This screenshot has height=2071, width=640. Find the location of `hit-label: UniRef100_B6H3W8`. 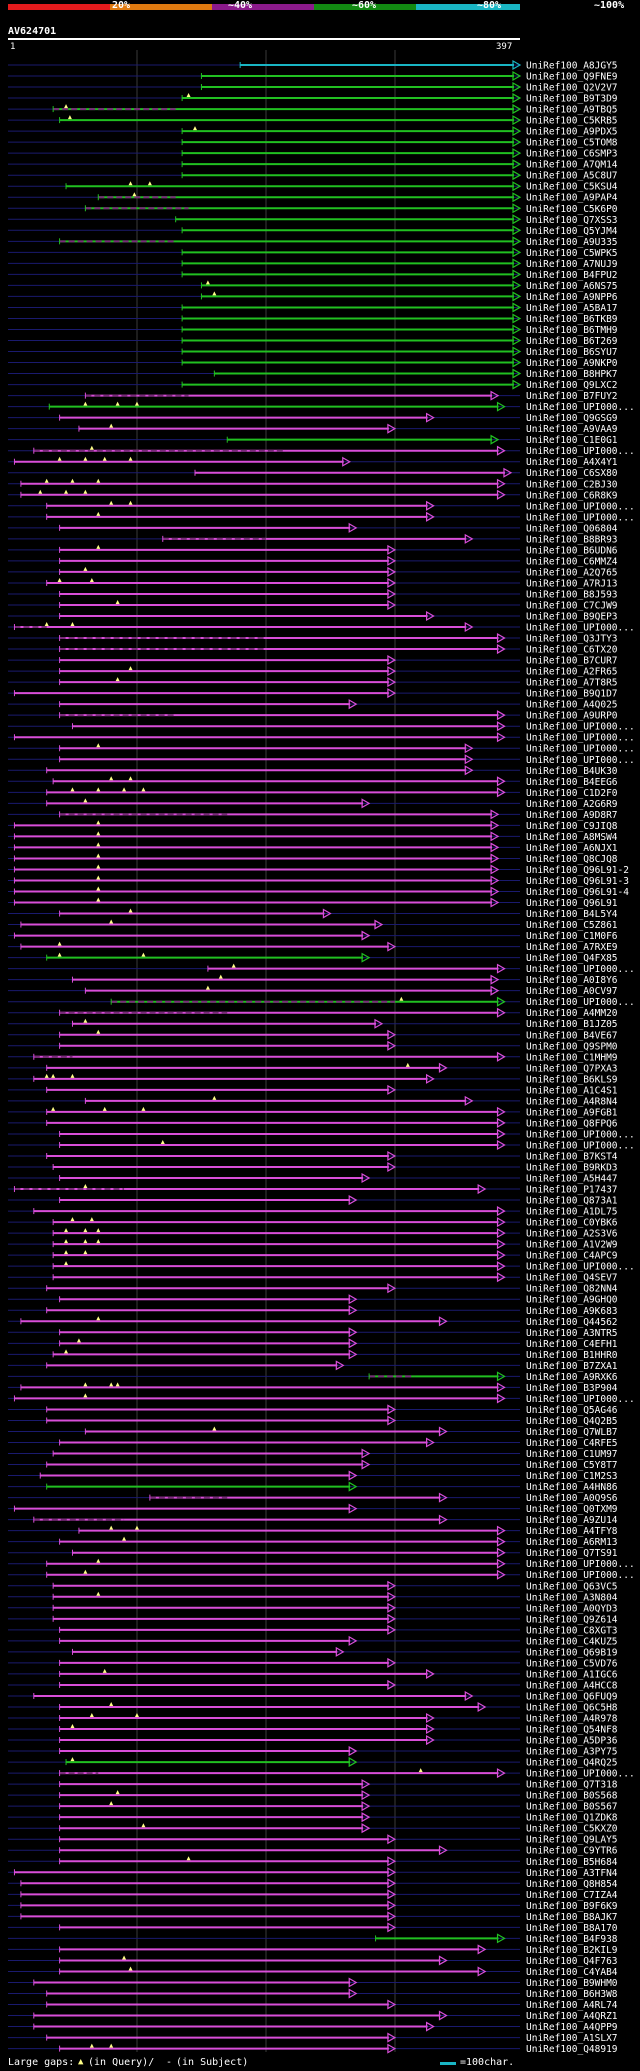

hit-label: UniRef100_B6H3W8 is located at coordinates (572, 1994).